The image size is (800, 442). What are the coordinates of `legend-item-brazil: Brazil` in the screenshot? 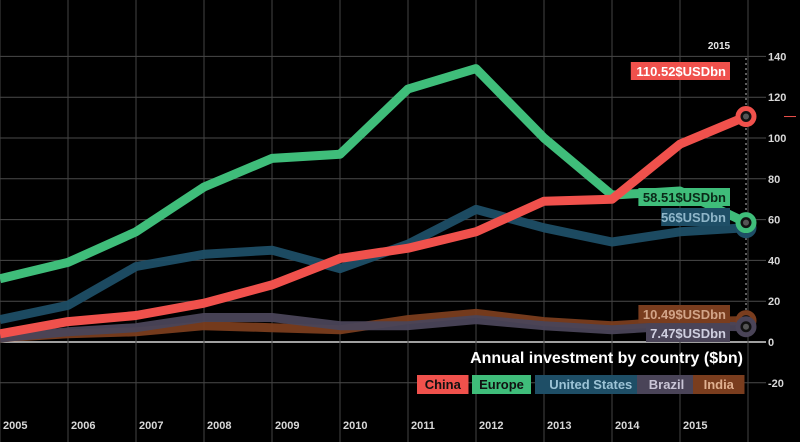 It's located at (666, 384).